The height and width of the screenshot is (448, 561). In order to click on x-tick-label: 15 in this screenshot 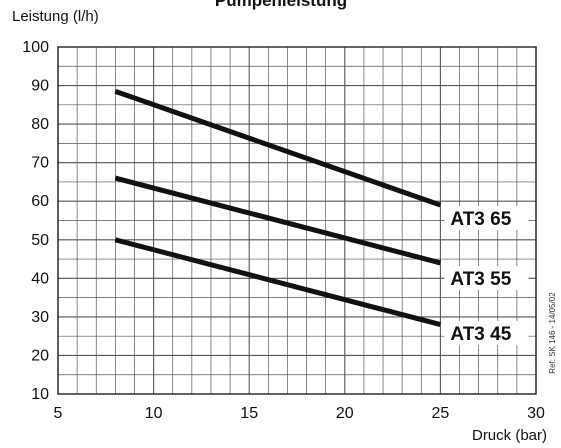, I will do `click(249, 413)`.